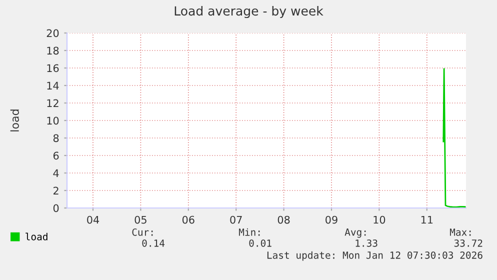 The width and height of the screenshot is (497, 280). I want to click on y-tick-label: 18, so click(53, 50).